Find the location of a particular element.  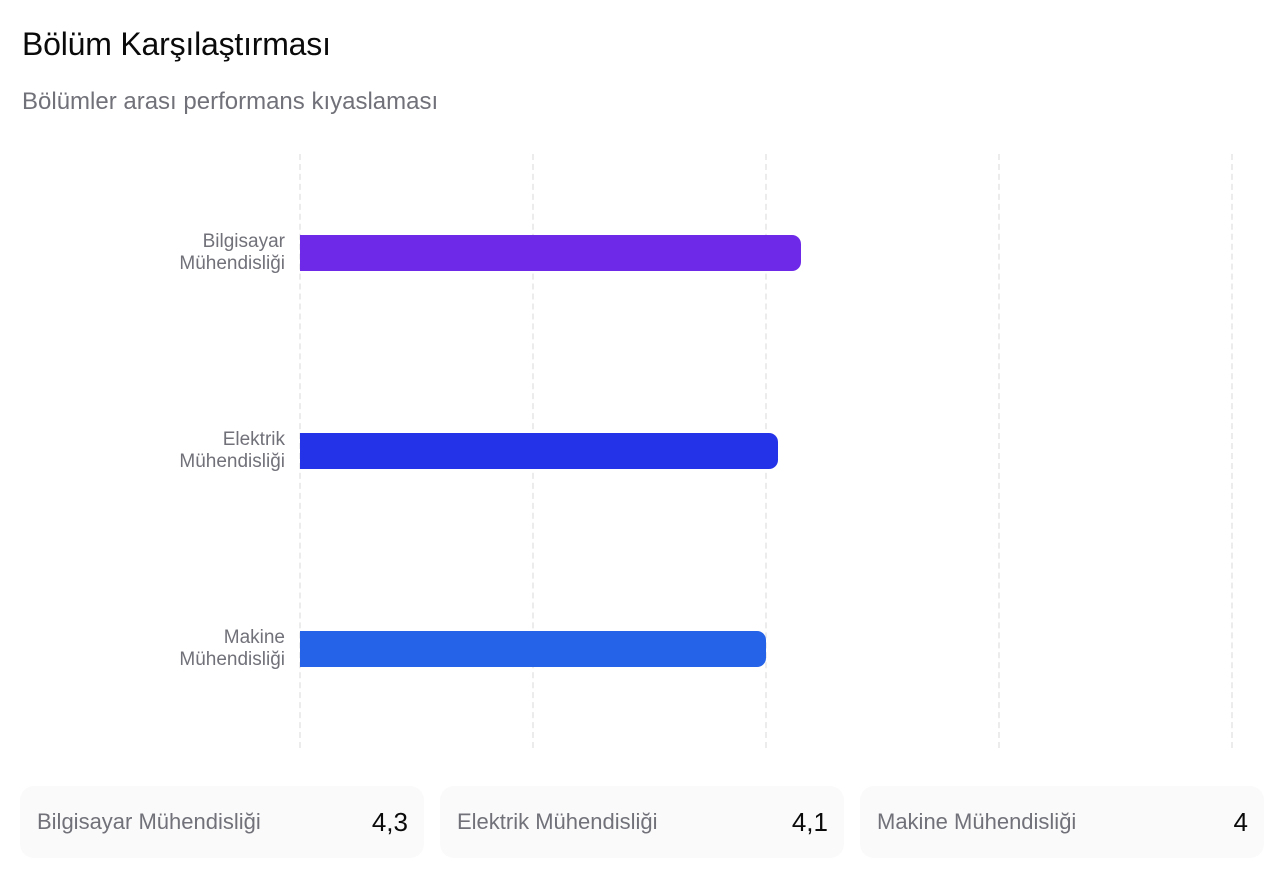

chart-title: Bölüm Karşılaştırması is located at coordinates (176, 44).